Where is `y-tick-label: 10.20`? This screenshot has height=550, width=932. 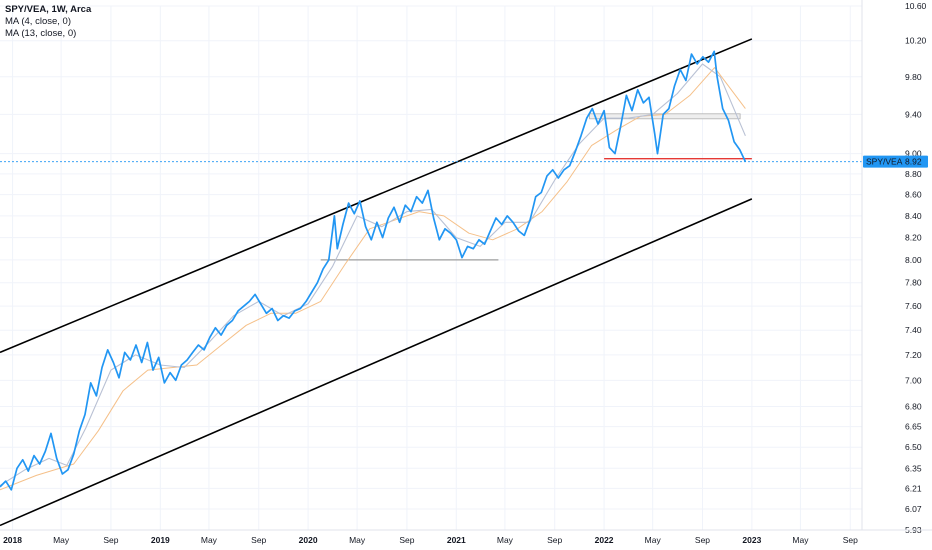
y-tick-label: 10.20 is located at coordinates (916, 41).